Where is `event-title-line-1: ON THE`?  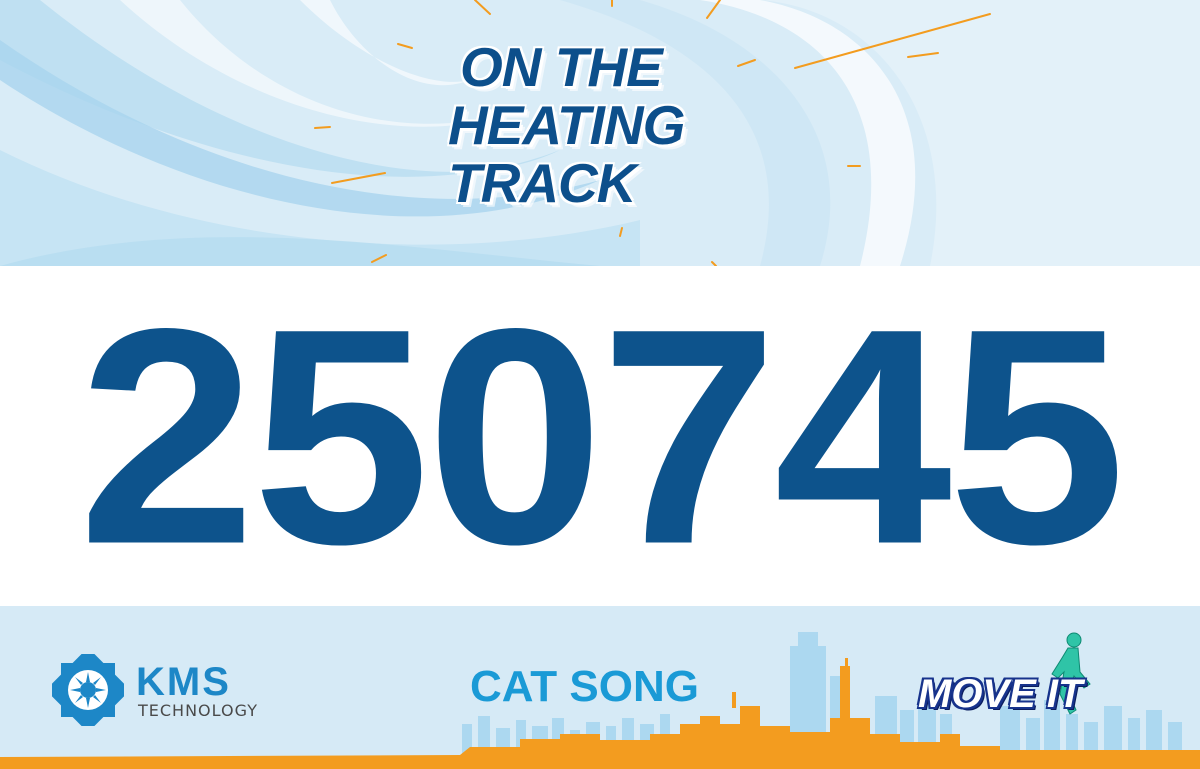 event-title-line-1: ON THE is located at coordinates (561, 67).